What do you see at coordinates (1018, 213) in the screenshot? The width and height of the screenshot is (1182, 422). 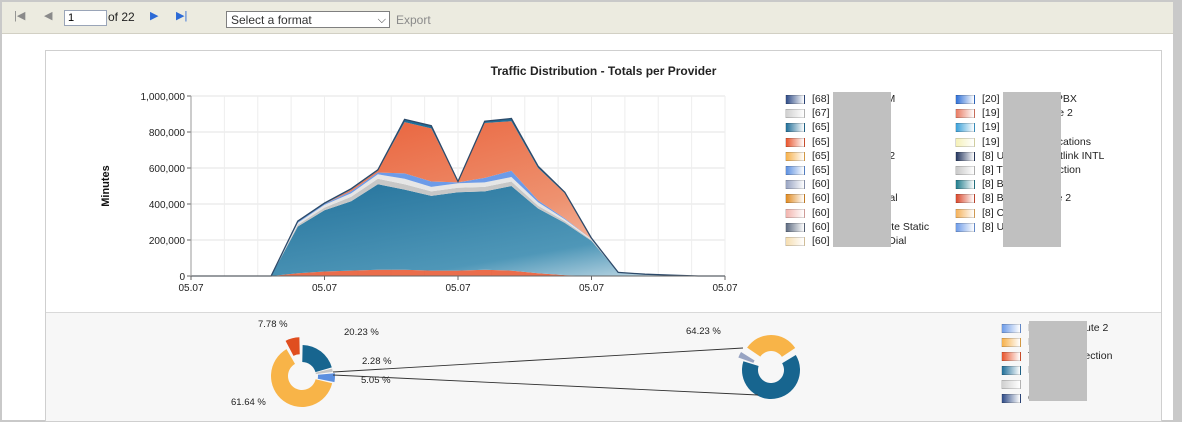 I see `legend-label: [8] C` at bounding box center [1018, 213].